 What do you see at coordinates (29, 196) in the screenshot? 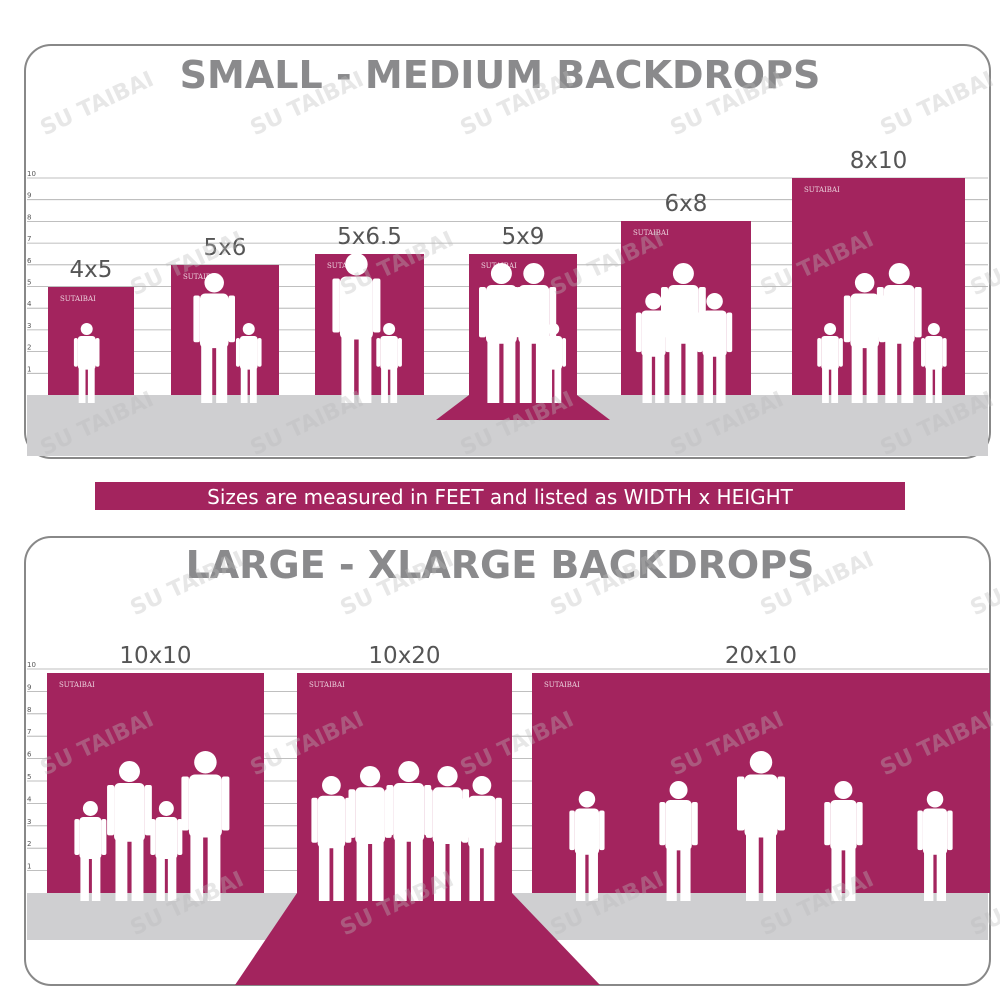
I see `ruler-label: 9` at bounding box center [29, 196].